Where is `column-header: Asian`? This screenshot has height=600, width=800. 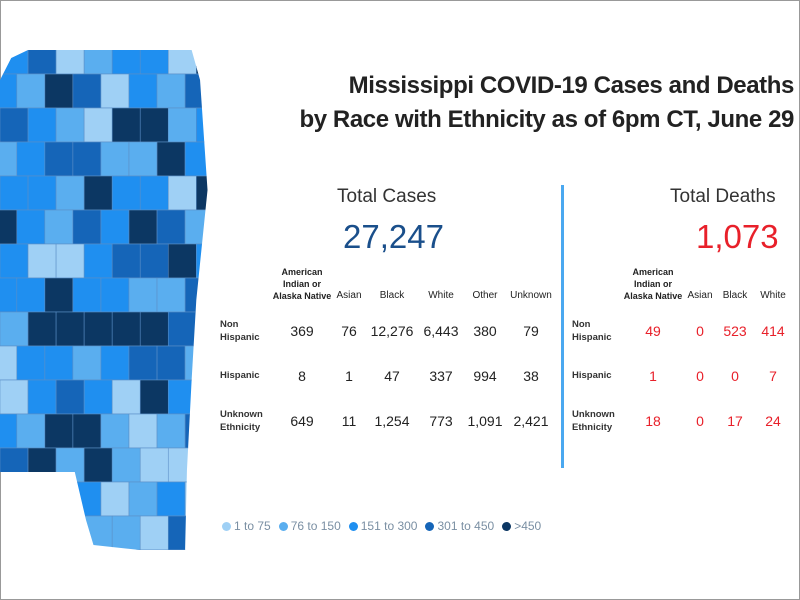
column-header: Asian is located at coordinates (700, 295).